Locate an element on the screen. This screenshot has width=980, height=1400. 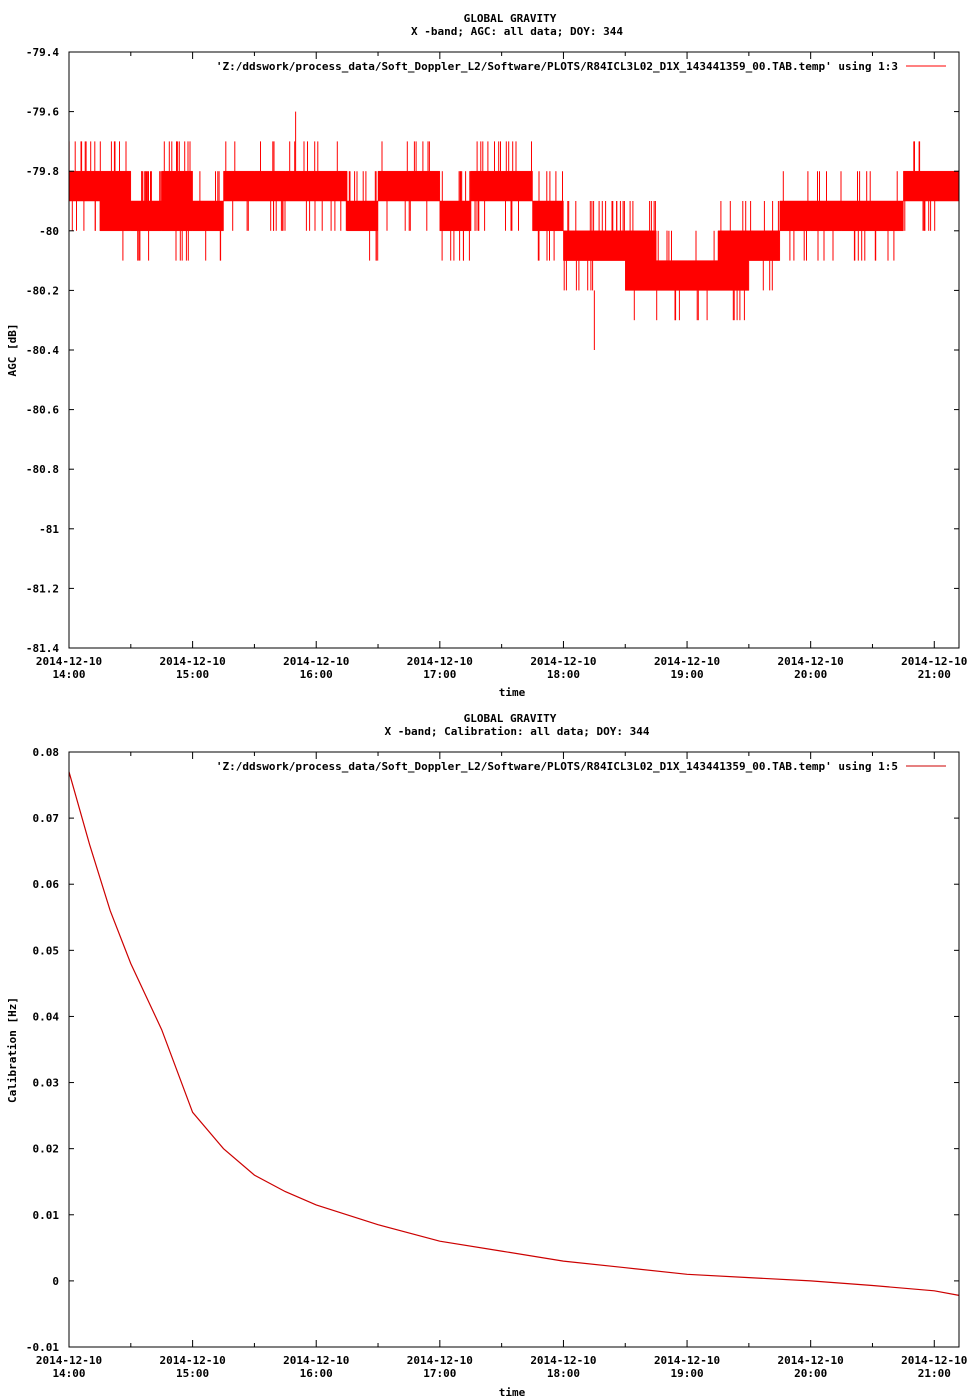
agc-y-tick-label: -81.4 is located at coordinates (42, 648).